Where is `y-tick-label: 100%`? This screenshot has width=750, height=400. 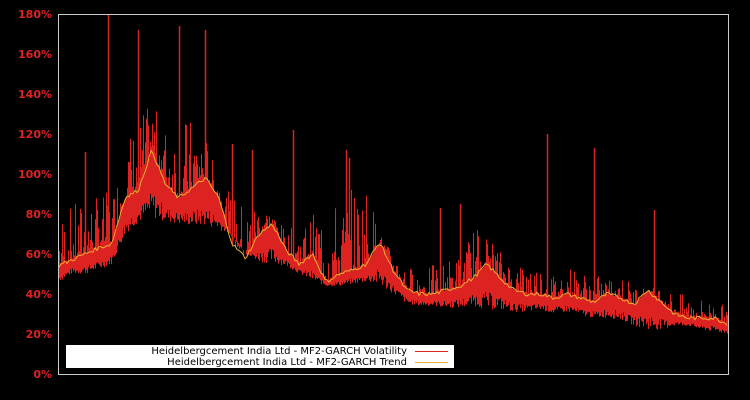 y-tick-label: 100% is located at coordinates (35, 174).